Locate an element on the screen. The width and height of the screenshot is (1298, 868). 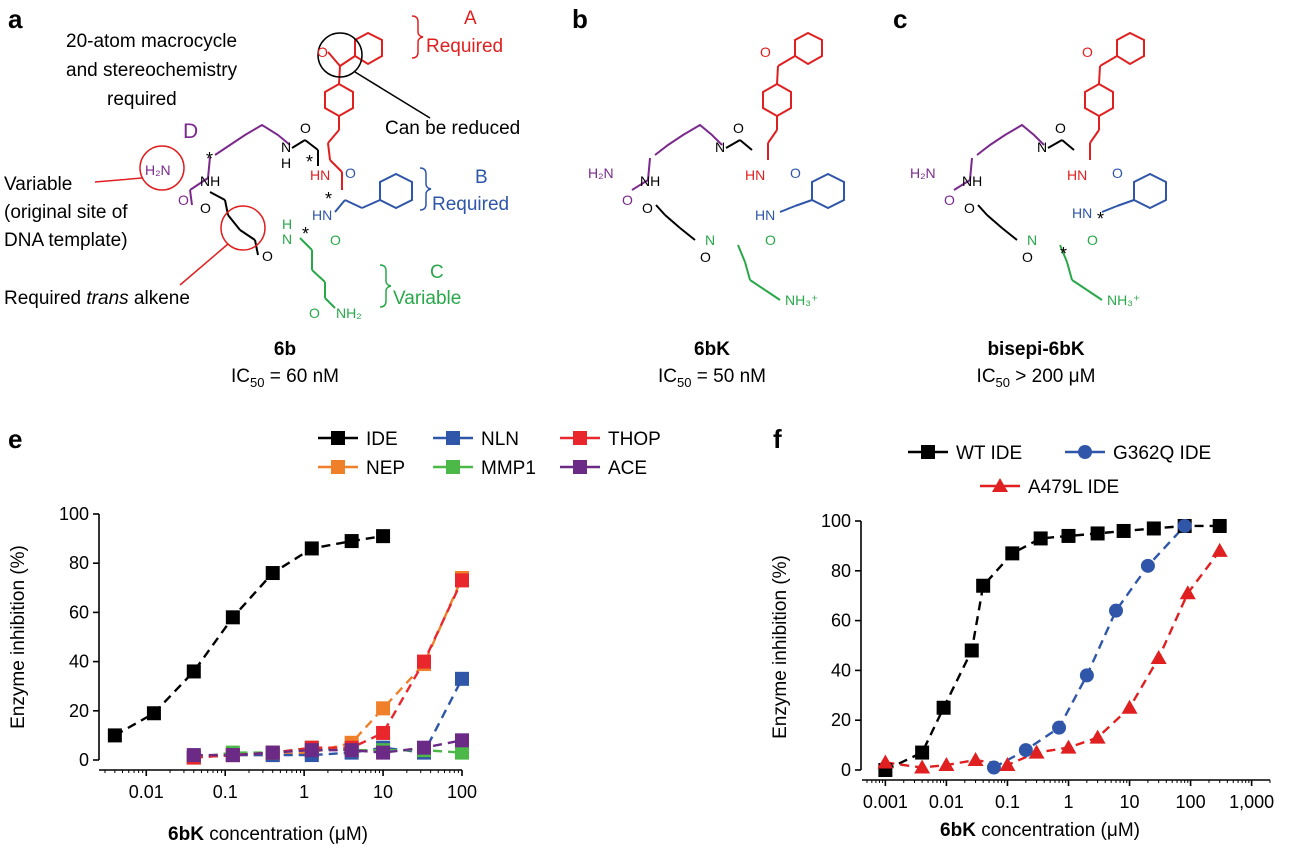
panel-label-a: a is located at coordinates (15, 19).